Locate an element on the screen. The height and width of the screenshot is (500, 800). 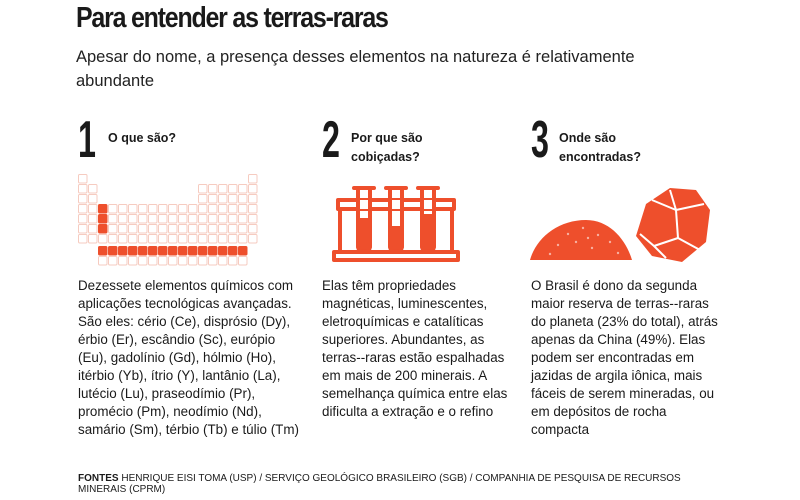
section-number: 1 is located at coordinates (87, 140).